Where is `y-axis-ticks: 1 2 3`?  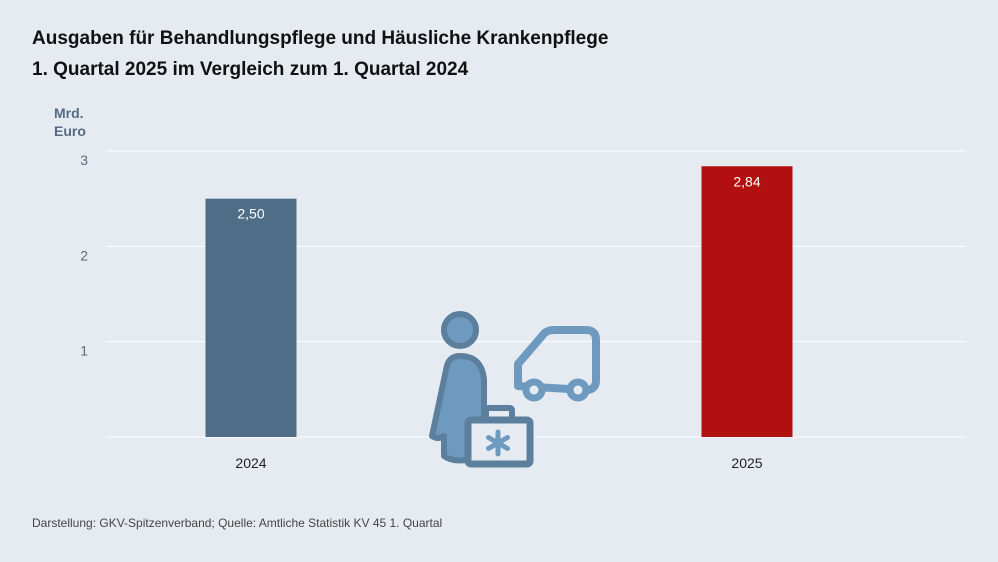 y-axis-ticks: 1 2 3 is located at coordinates (84, 255).